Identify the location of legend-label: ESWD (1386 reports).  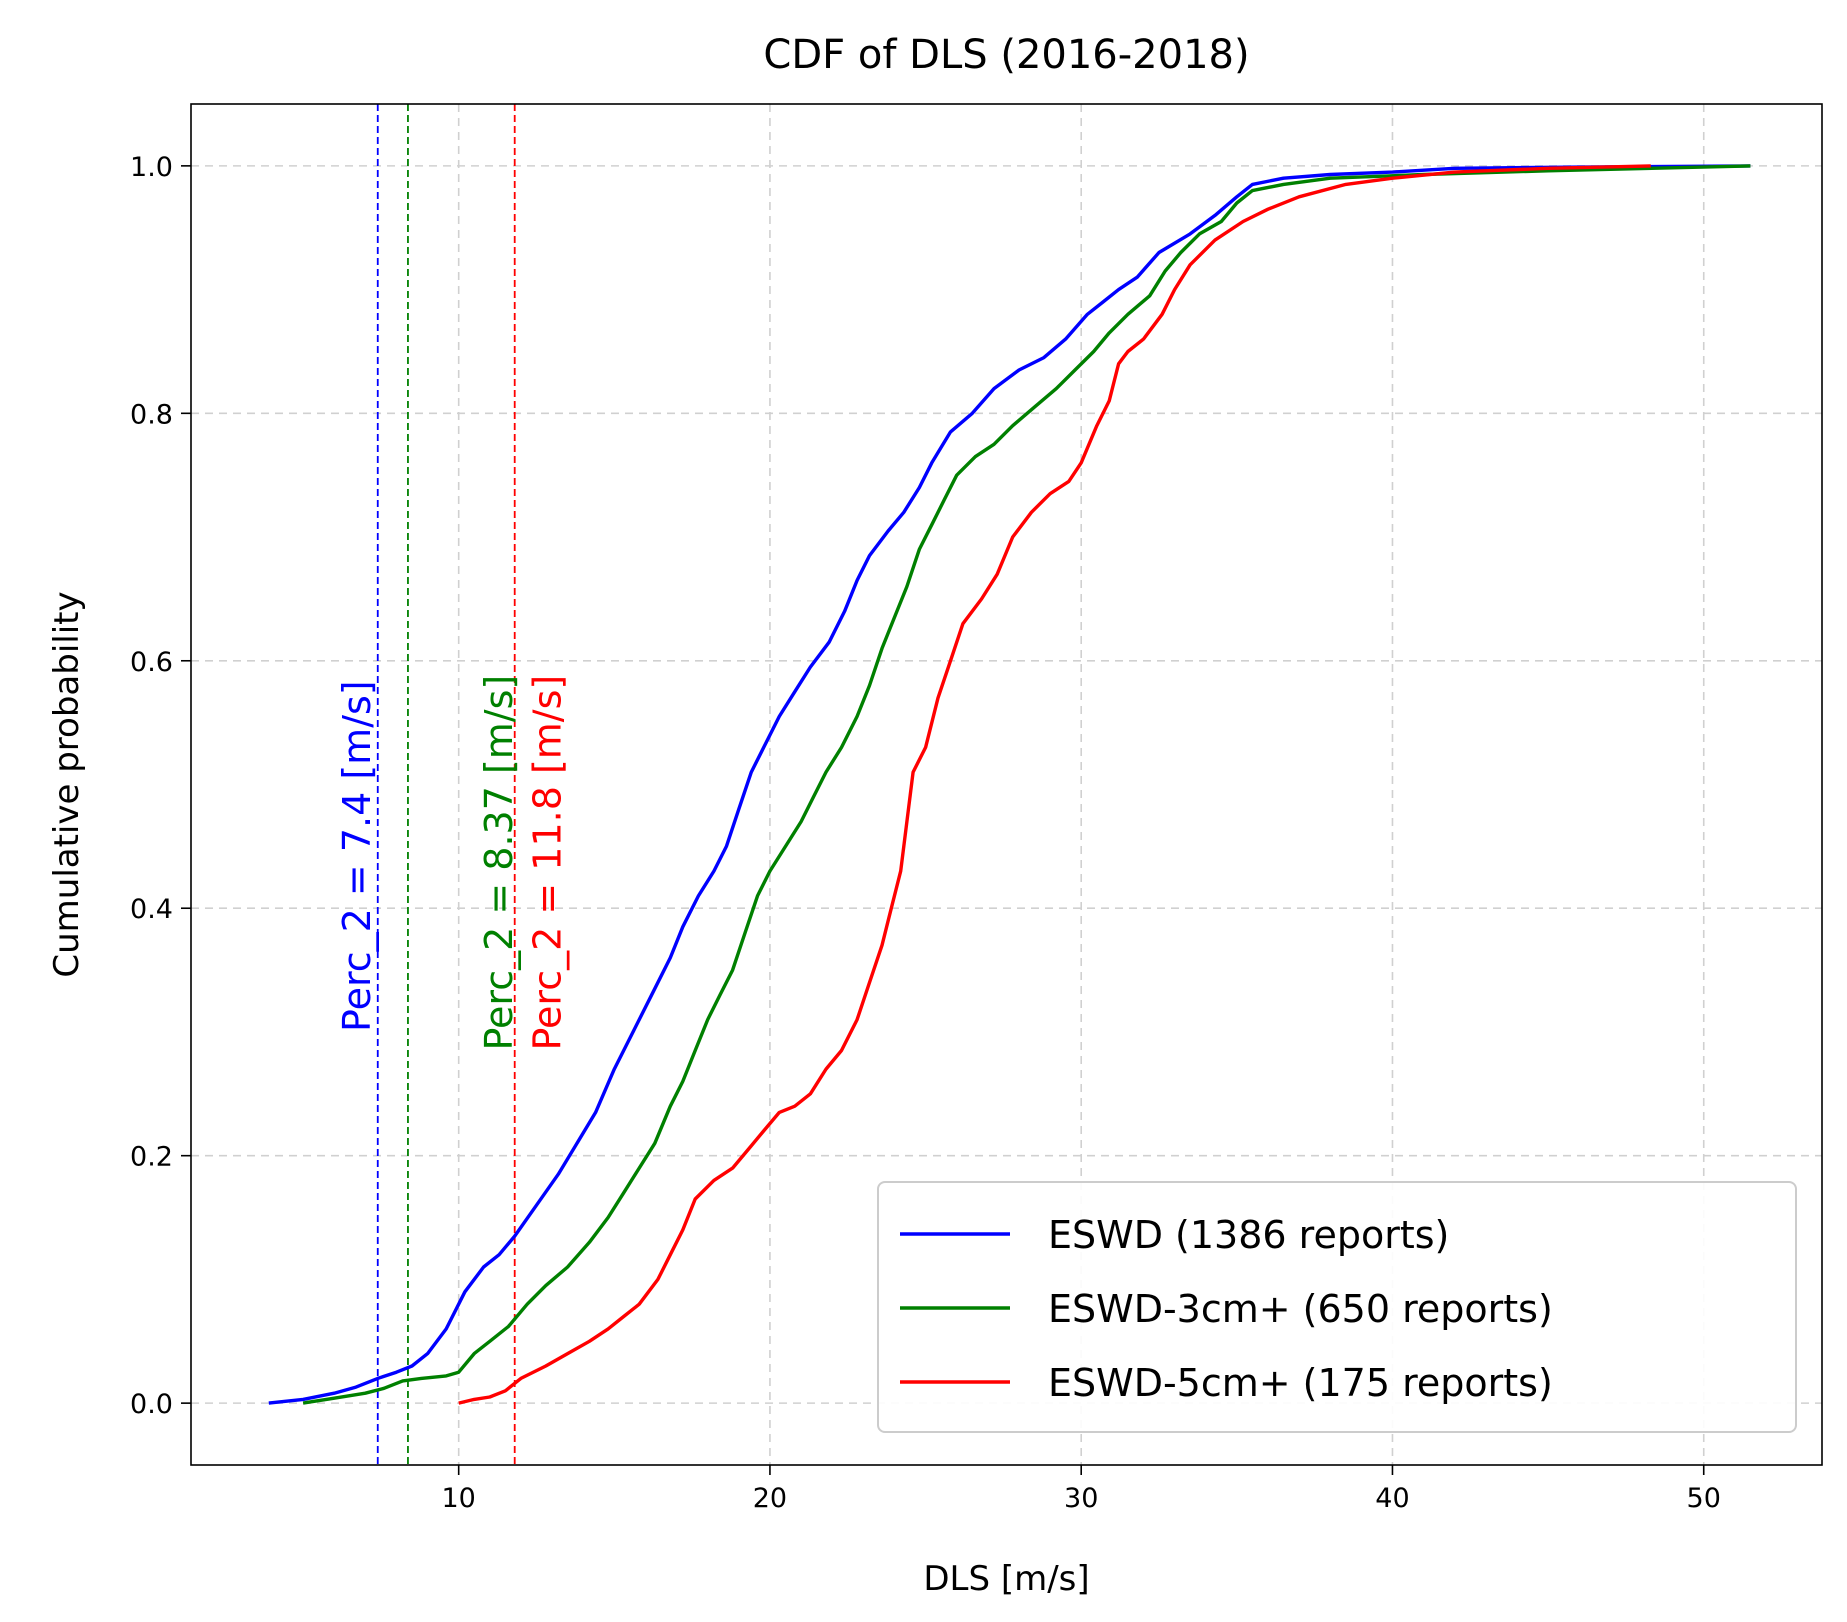
(1248, 1235).